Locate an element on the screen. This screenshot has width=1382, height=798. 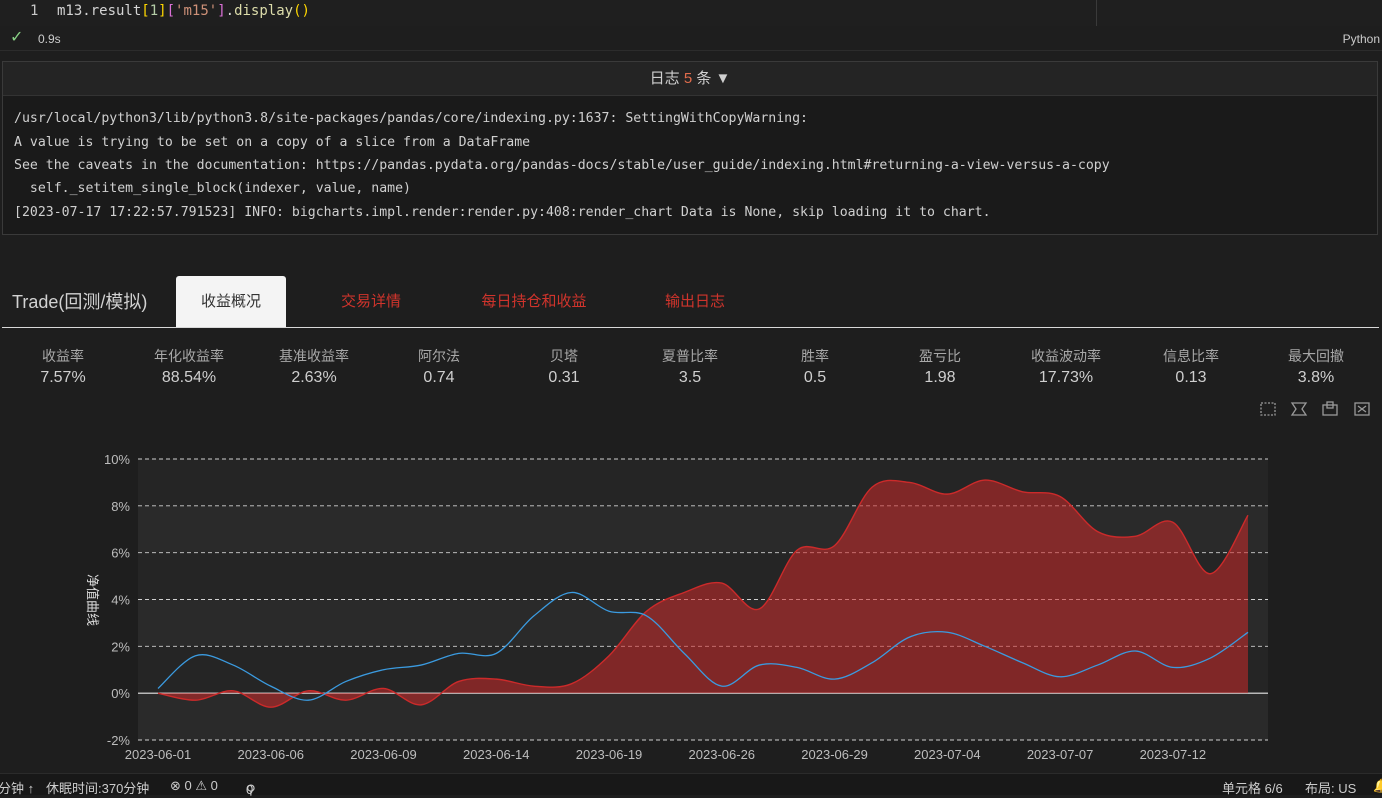
log-count: 5 is located at coordinates (688, 78).